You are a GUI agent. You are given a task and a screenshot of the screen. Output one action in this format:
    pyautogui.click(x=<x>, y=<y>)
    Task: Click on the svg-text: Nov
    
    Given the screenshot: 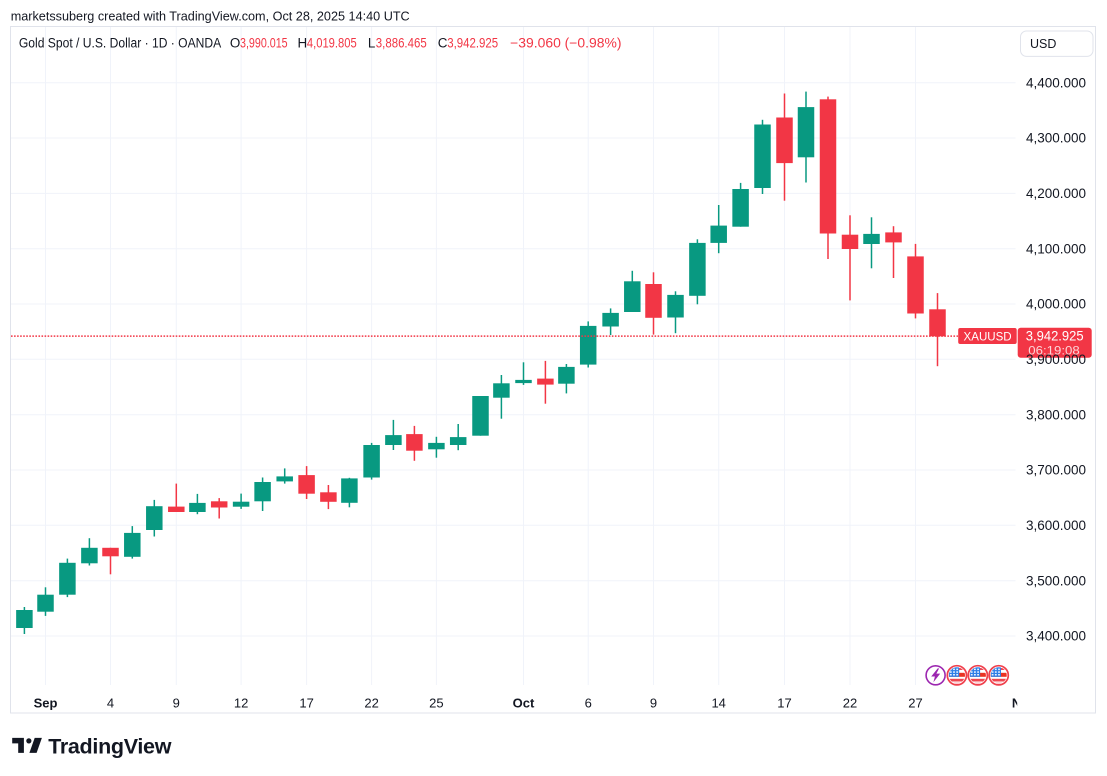 What is the action you would take?
    pyautogui.click(x=1024, y=703)
    